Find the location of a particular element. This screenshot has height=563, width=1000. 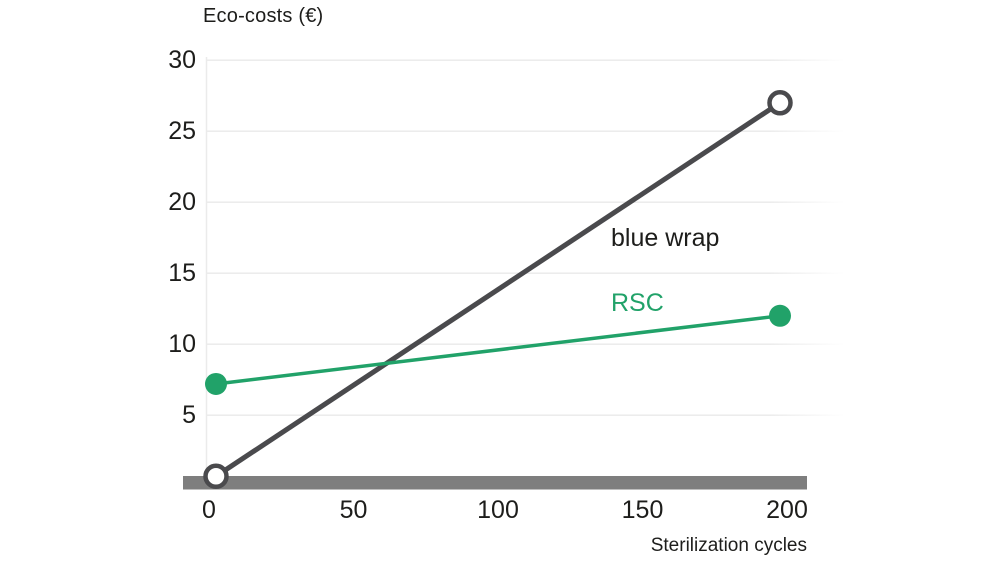

x-tick-label-100: 100 is located at coordinates (498, 510).